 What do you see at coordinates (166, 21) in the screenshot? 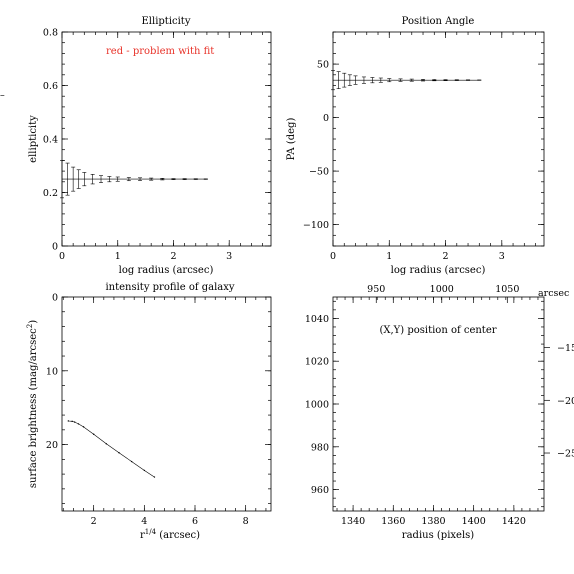
I see `ellipticity-title: Ellipticity` at bounding box center [166, 21].